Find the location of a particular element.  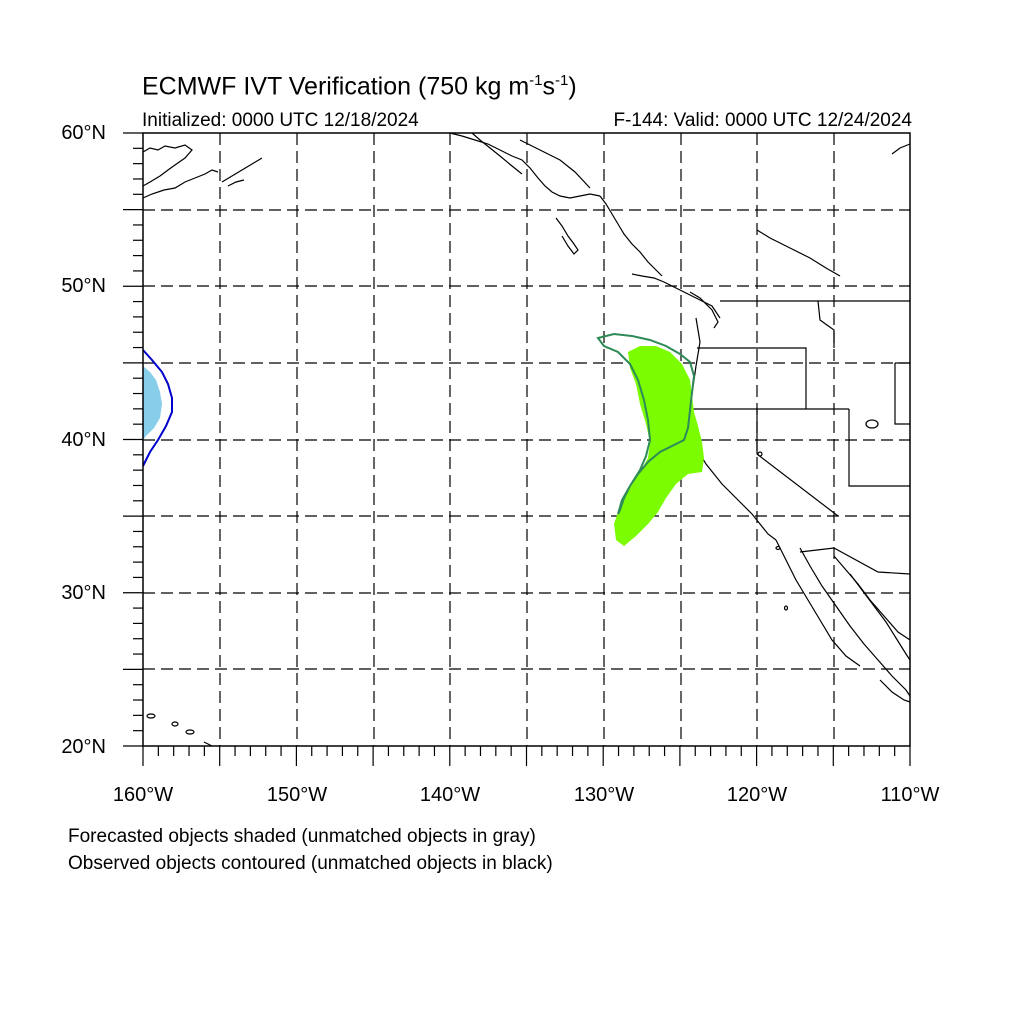

lat-label-40: 40°N is located at coordinates (83, 440).